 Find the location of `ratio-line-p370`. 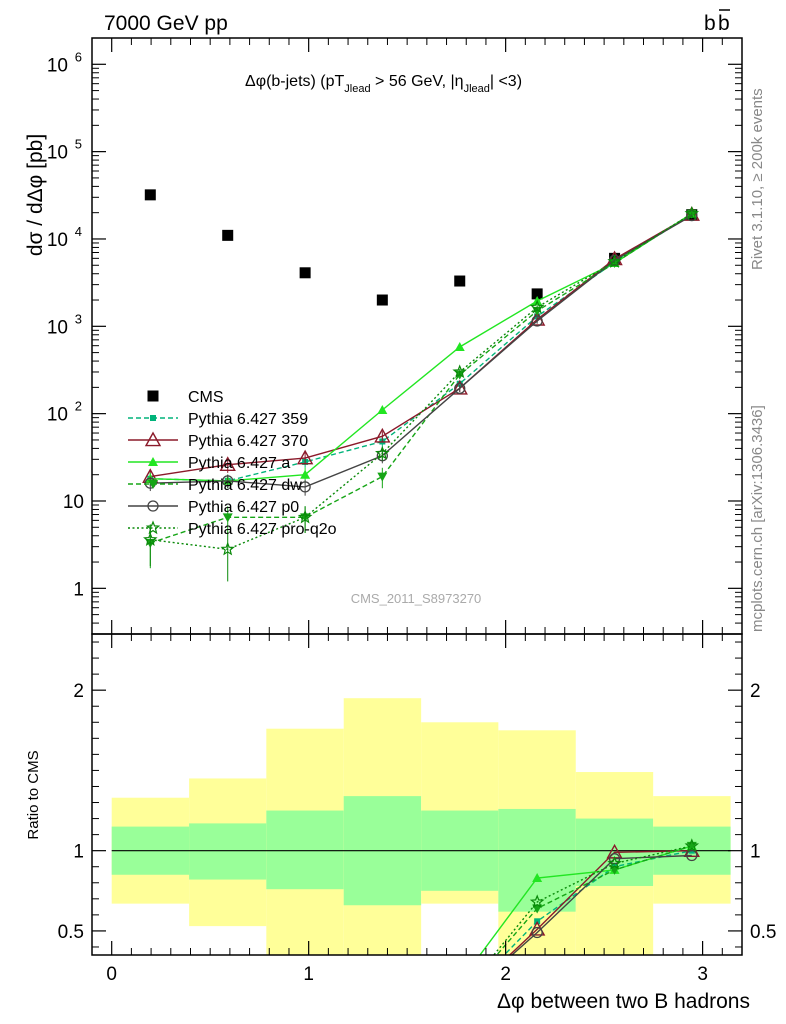

ratio-line-p370 is located at coordinates (600, 902).